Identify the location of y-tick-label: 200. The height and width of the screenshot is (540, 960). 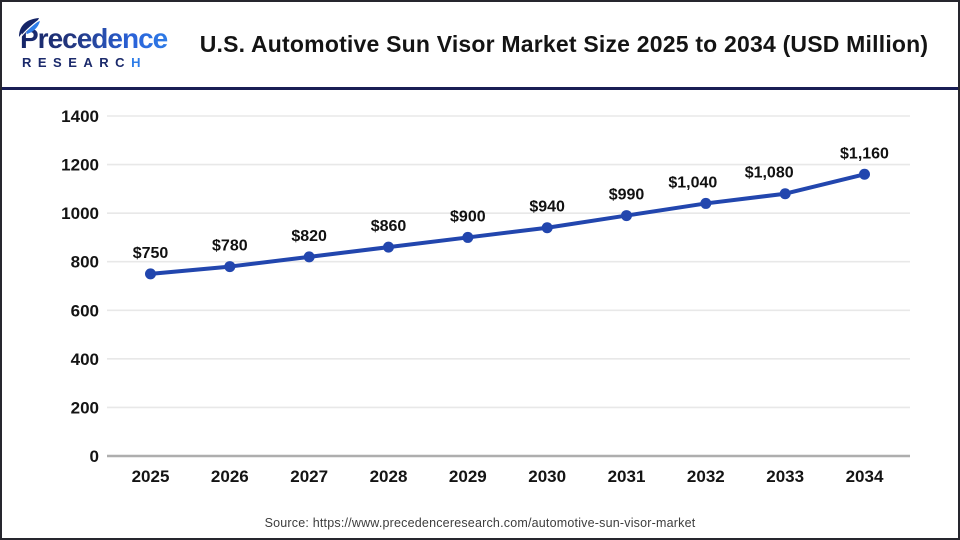
(85, 407).